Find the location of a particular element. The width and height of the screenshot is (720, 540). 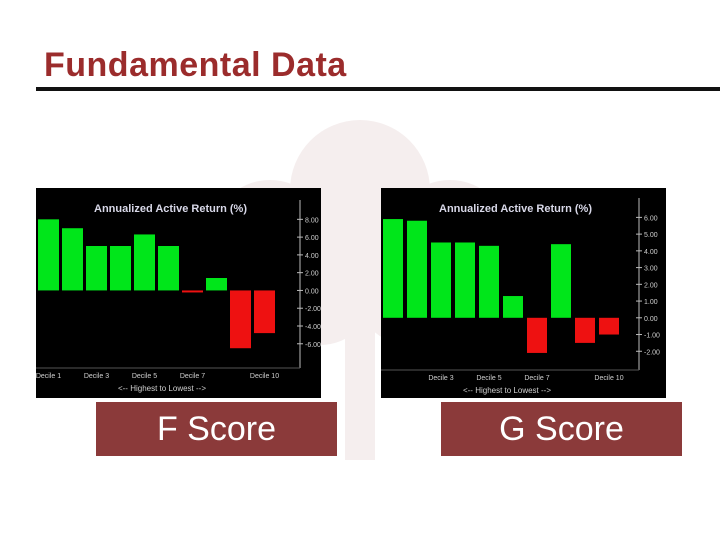

y-tick-label: -4.00 is located at coordinates (313, 327).